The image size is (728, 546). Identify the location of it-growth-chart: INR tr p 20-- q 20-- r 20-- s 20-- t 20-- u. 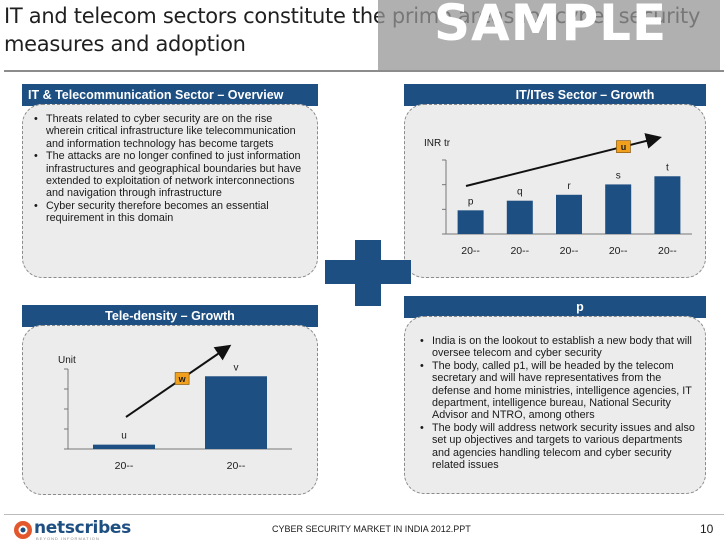
(558, 195).